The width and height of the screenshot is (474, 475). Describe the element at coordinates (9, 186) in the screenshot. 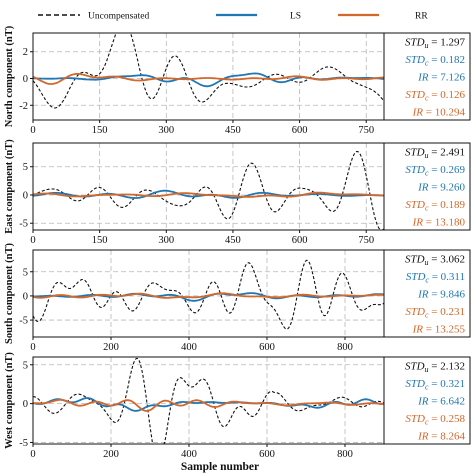

I see `y-axis-label: East component (nT)` at that location.